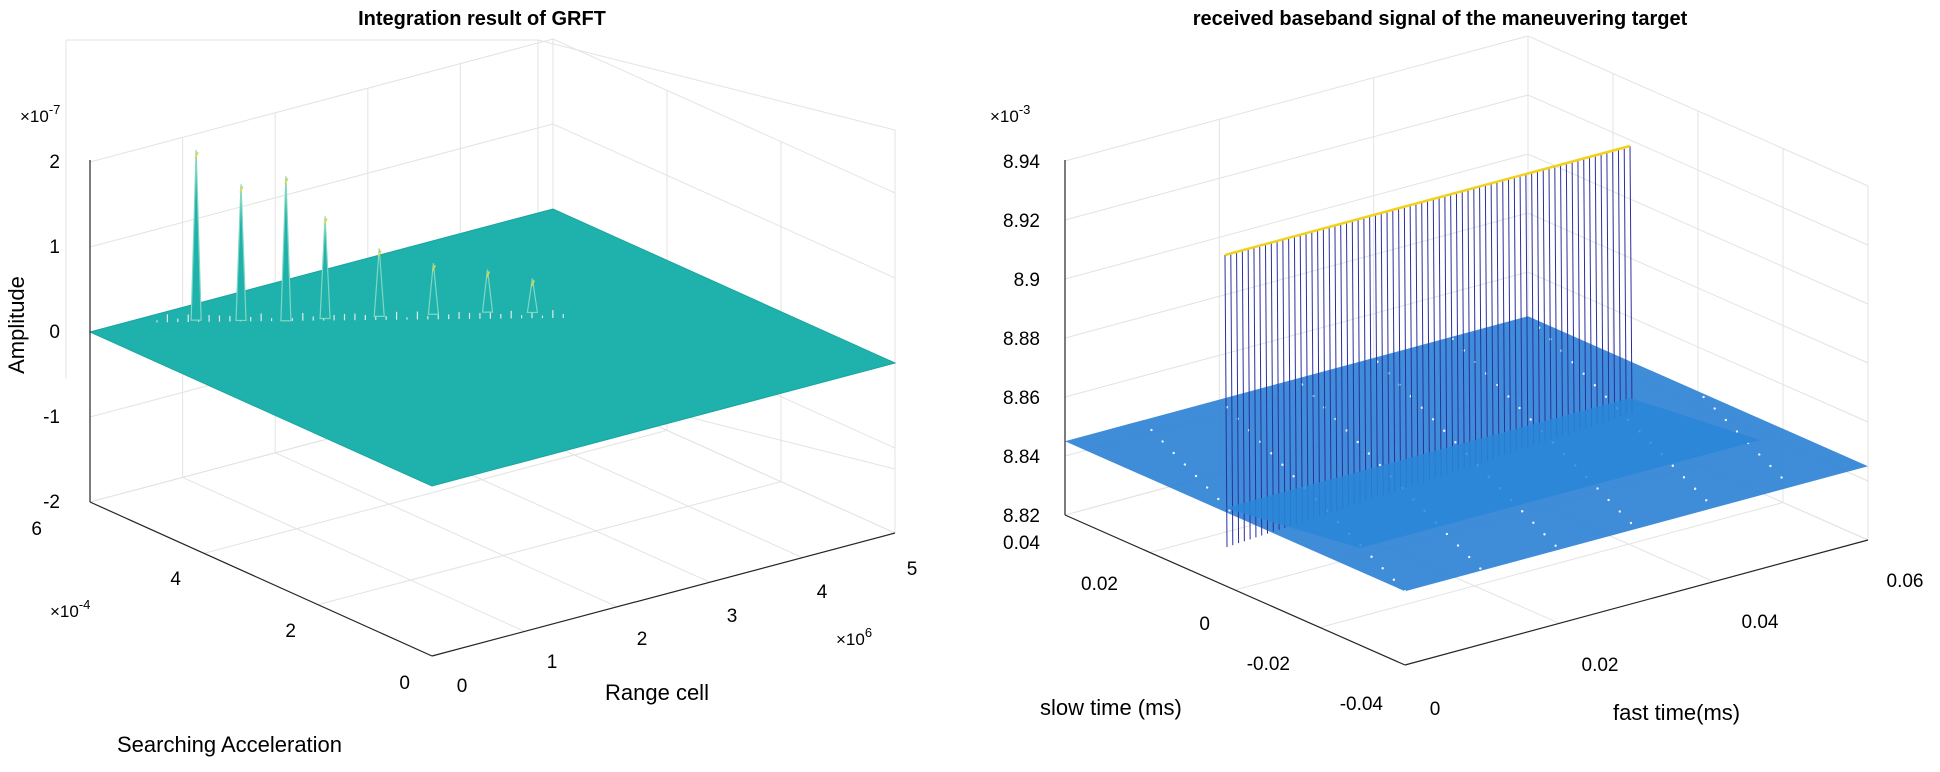  What do you see at coordinates (552, 662) in the screenshot?
I see `left-x-tick: 1` at bounding box center [552, 662].